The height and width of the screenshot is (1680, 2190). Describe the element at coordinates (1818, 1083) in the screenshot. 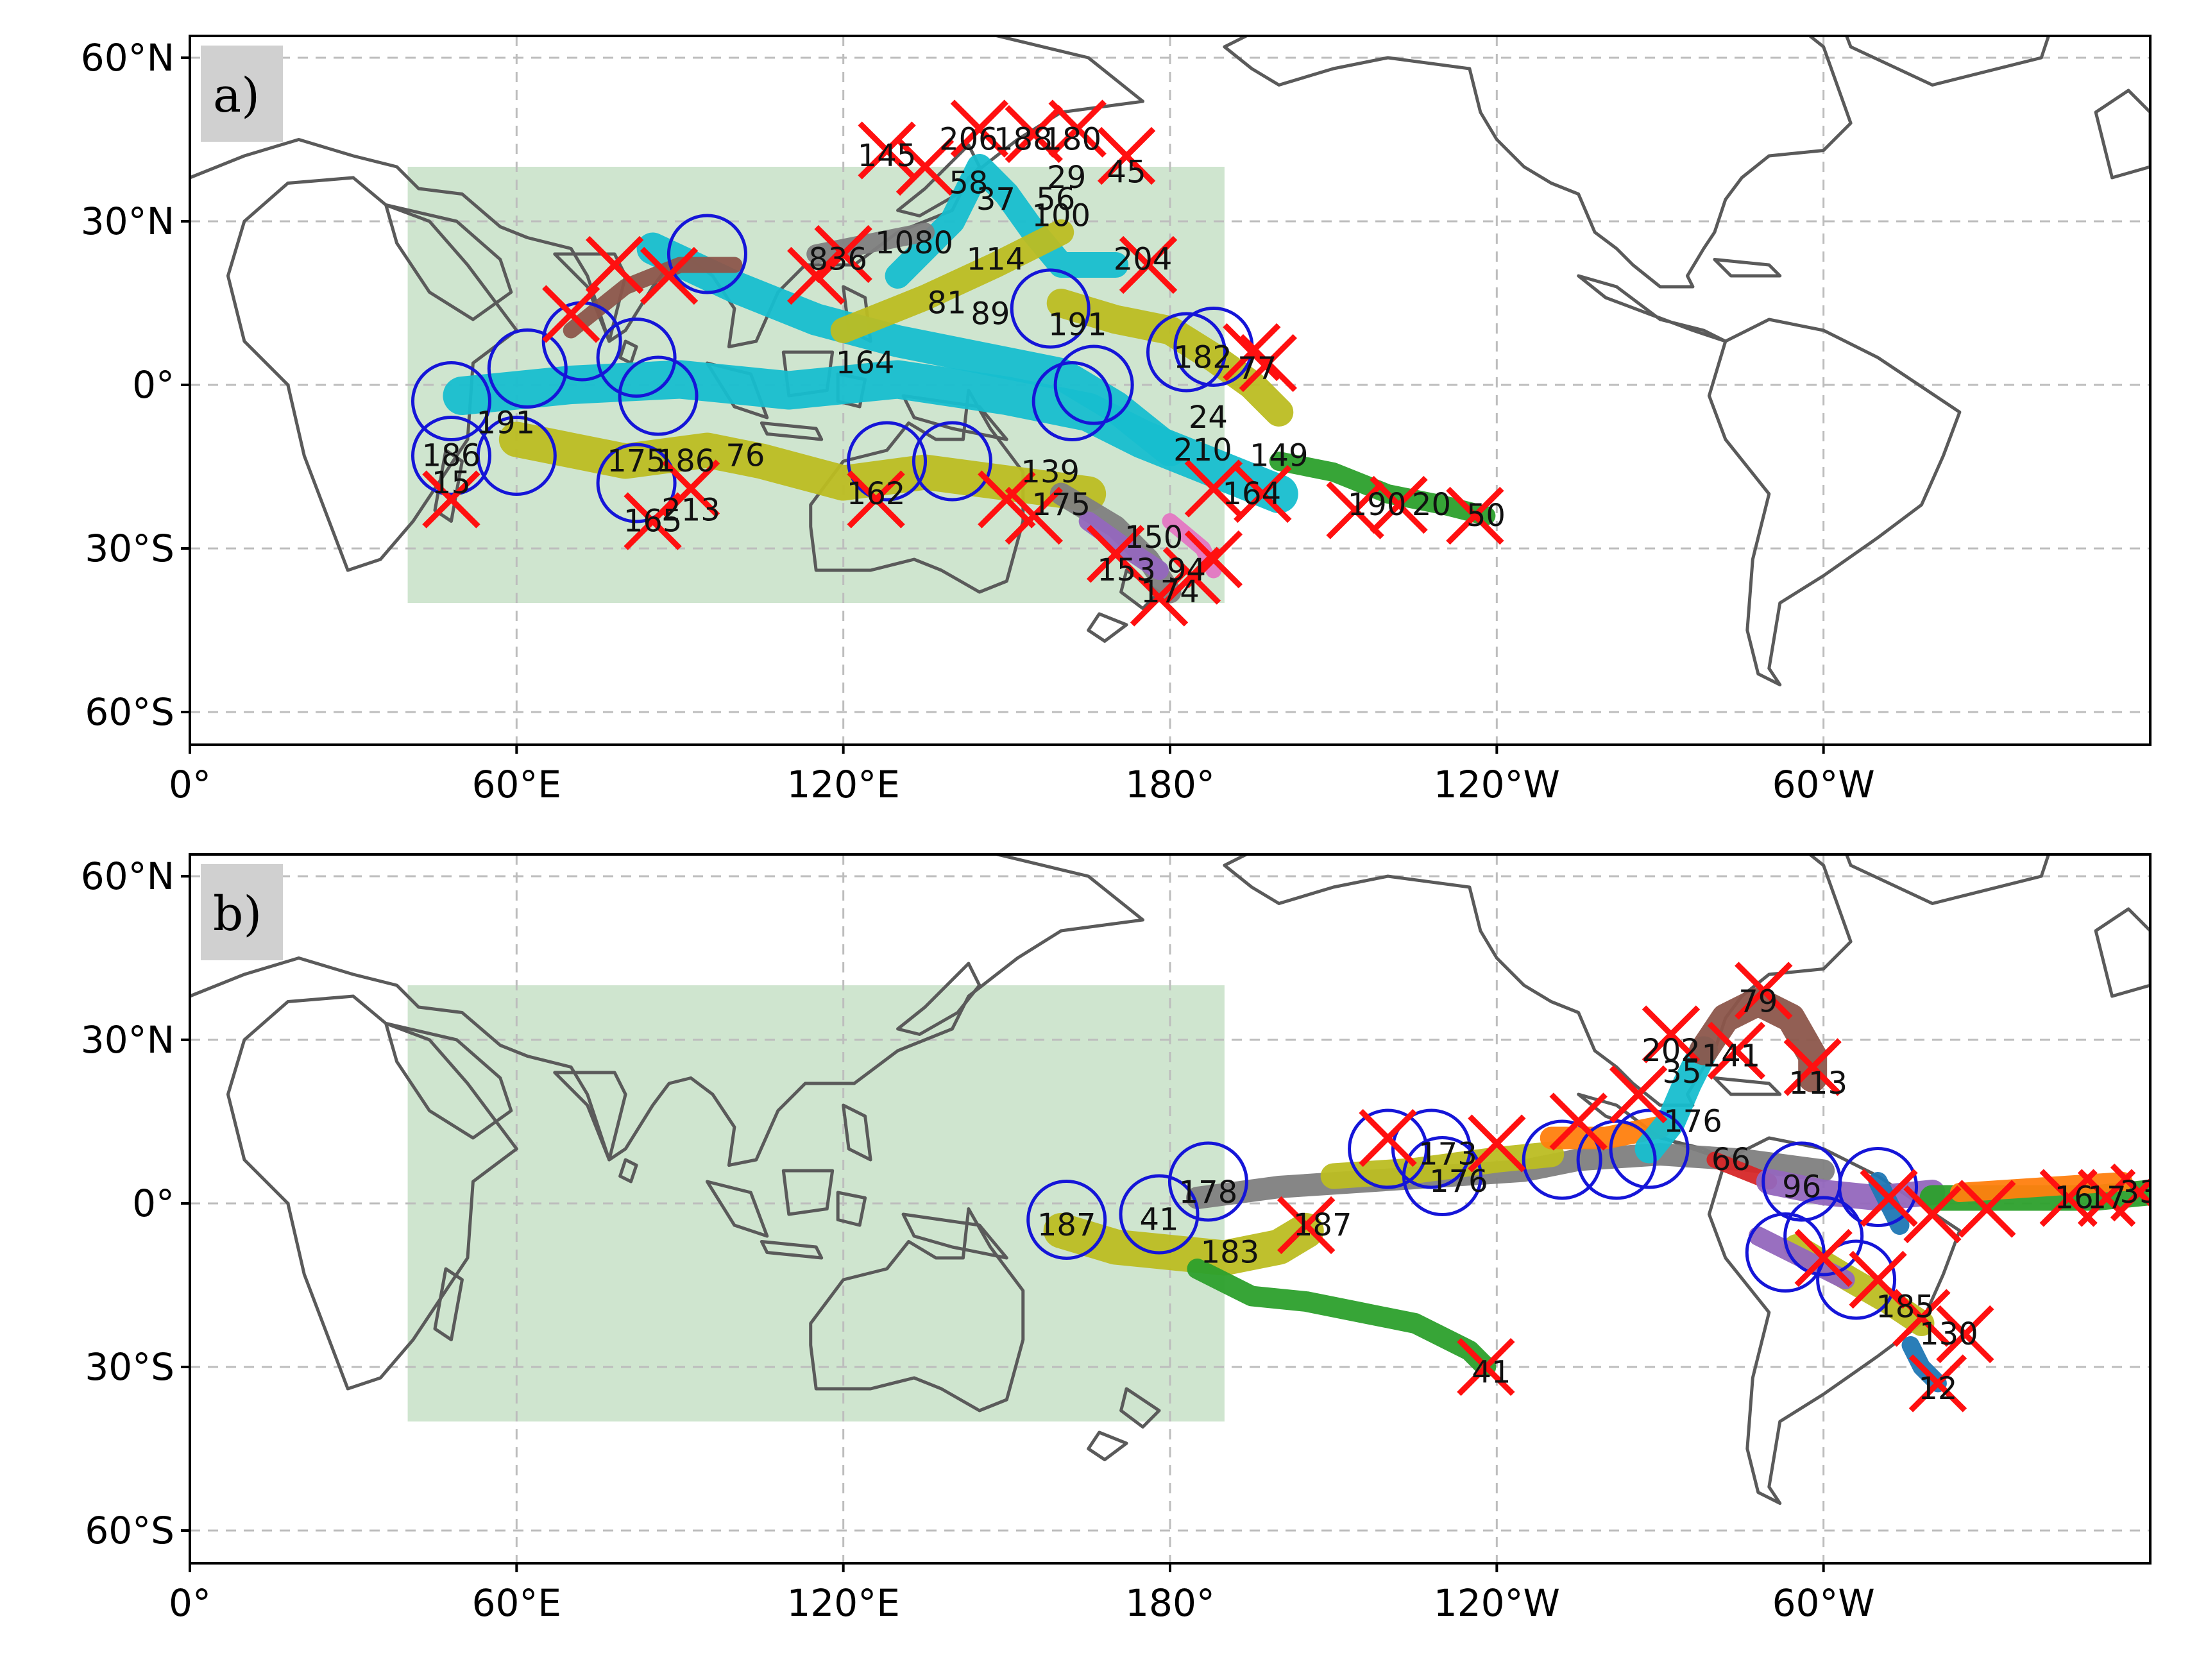

I see `track-label: 113` at that location.